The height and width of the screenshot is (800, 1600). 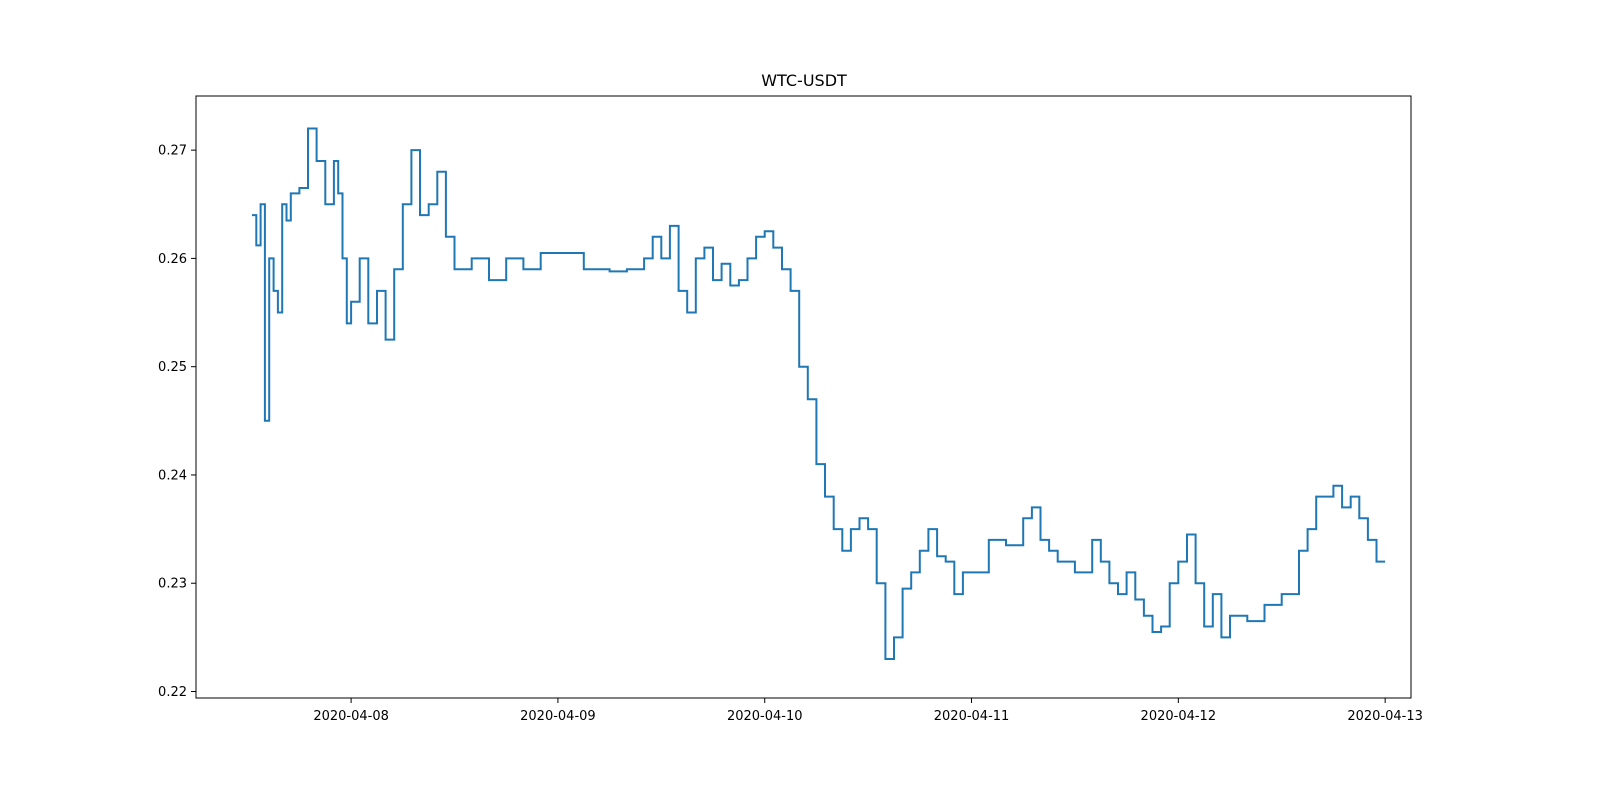 I want to click on x-tick-label: 2020-04-09, so click(x=558, y=716).